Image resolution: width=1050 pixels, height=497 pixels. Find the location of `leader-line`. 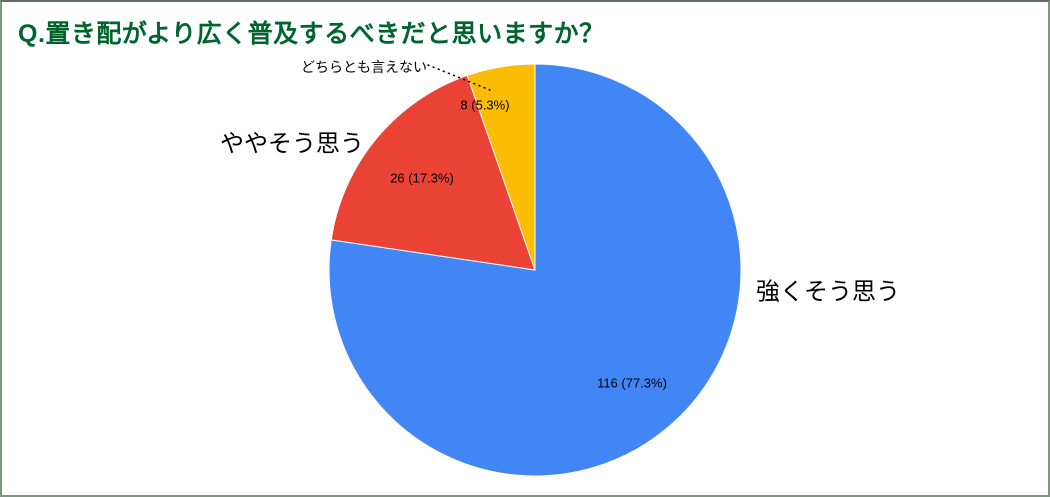

leader-line is located at coordinates (459, 77).